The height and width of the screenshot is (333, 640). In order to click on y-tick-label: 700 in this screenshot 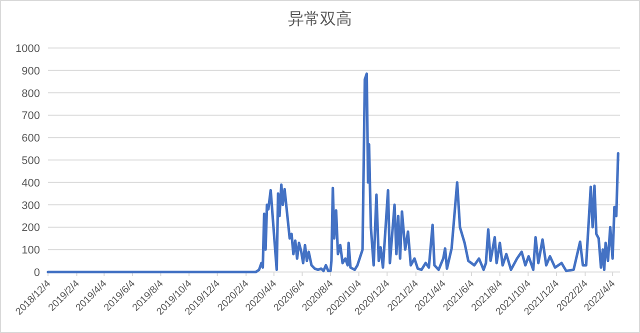, I will do `click(31, 116)`.